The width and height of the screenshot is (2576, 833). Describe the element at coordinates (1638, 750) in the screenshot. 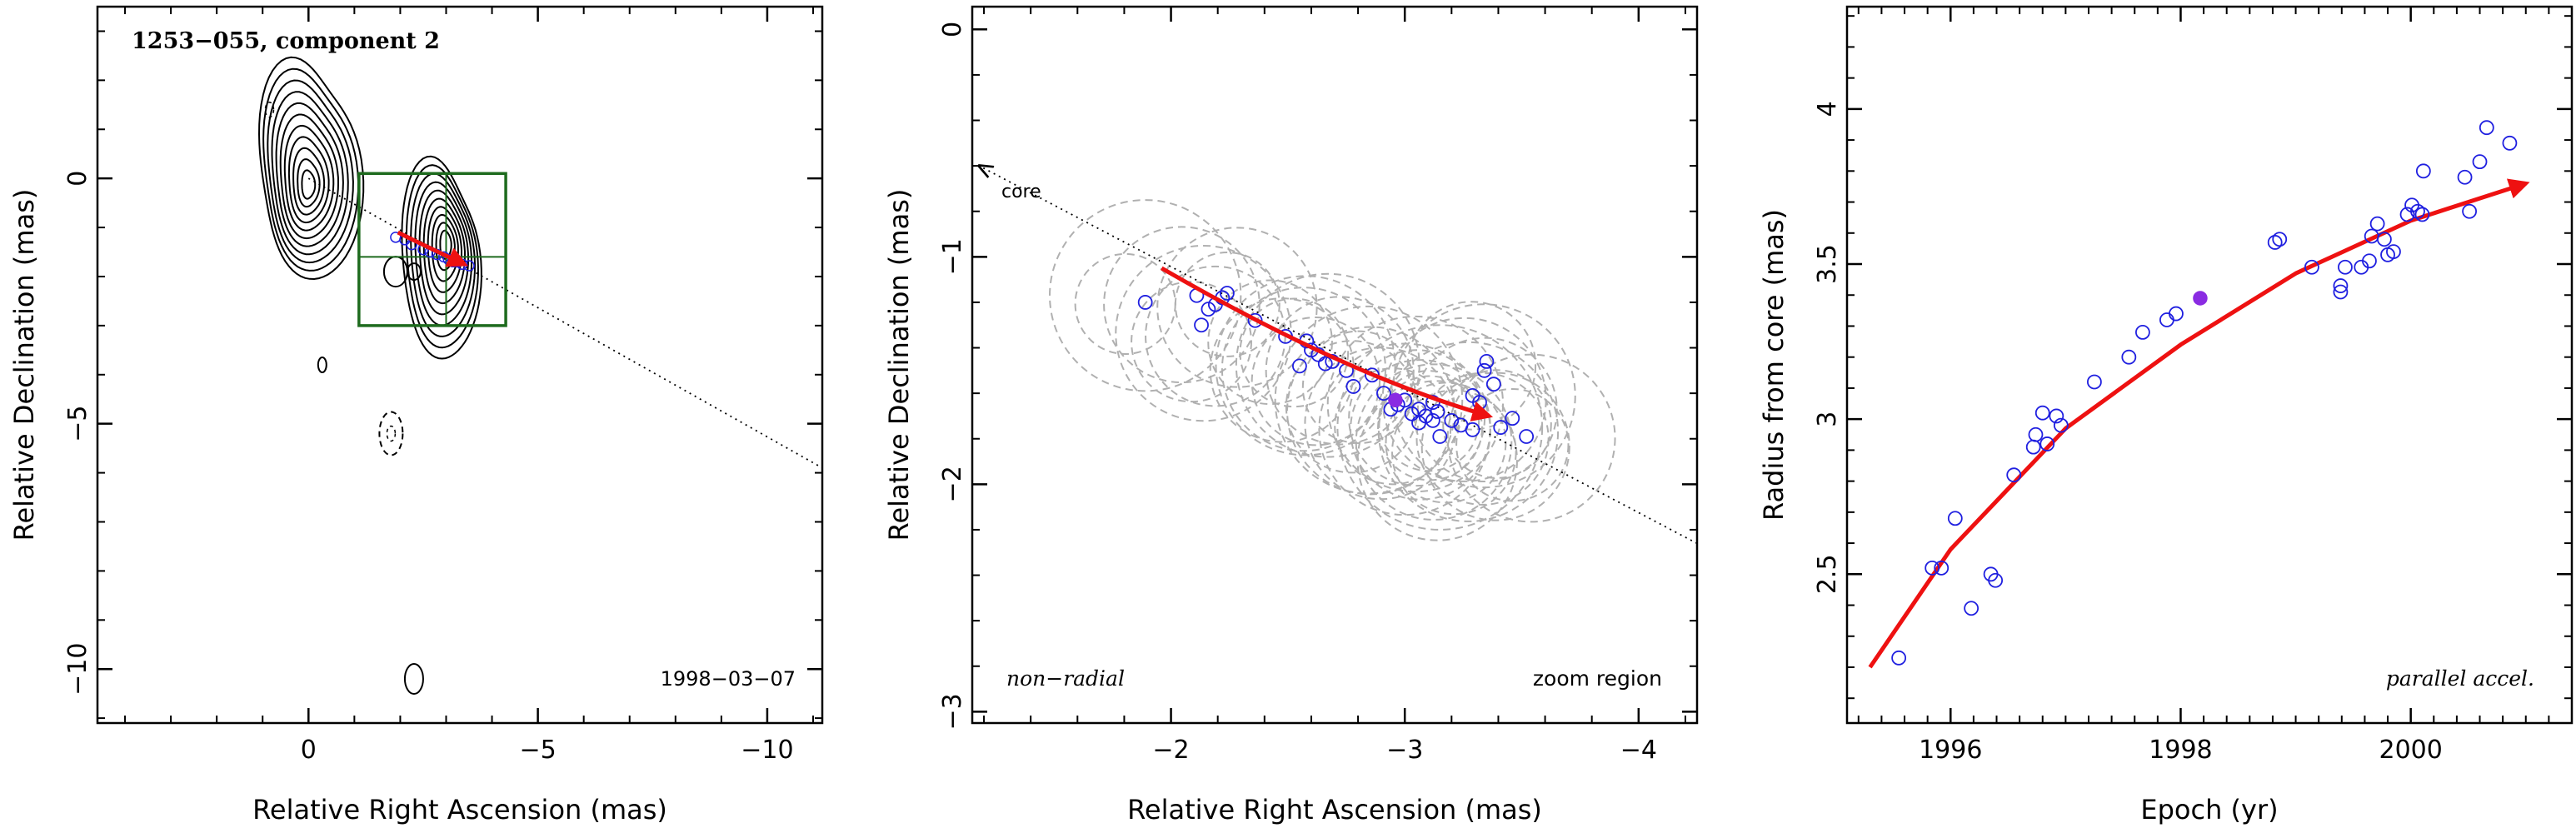

I see `middle-x-tick-label: −4` at that location.